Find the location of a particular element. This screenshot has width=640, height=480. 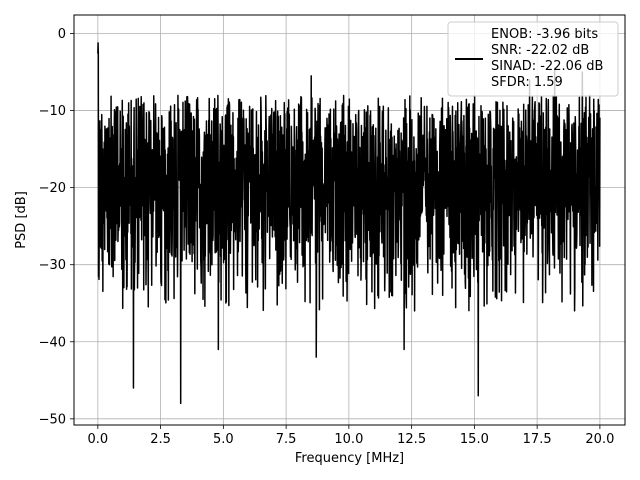

y-tick-label: −30 is located at coordinates (52, 265).